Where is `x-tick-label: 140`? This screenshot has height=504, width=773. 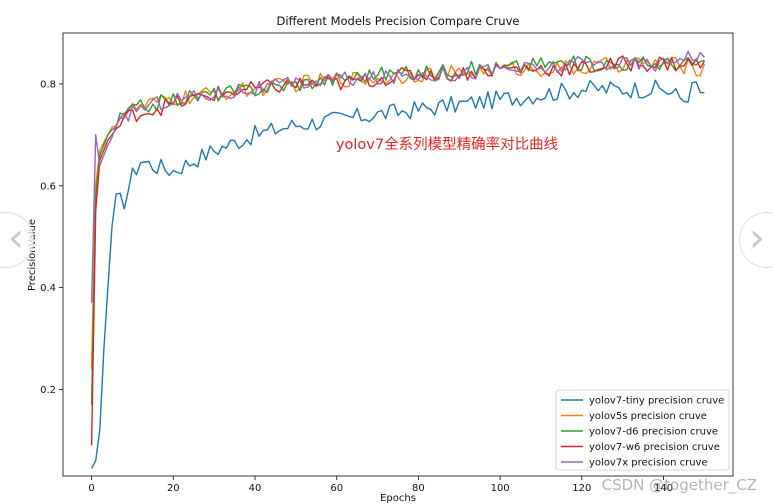 x-tick-label: 140 is located at coordinates (663, 488).